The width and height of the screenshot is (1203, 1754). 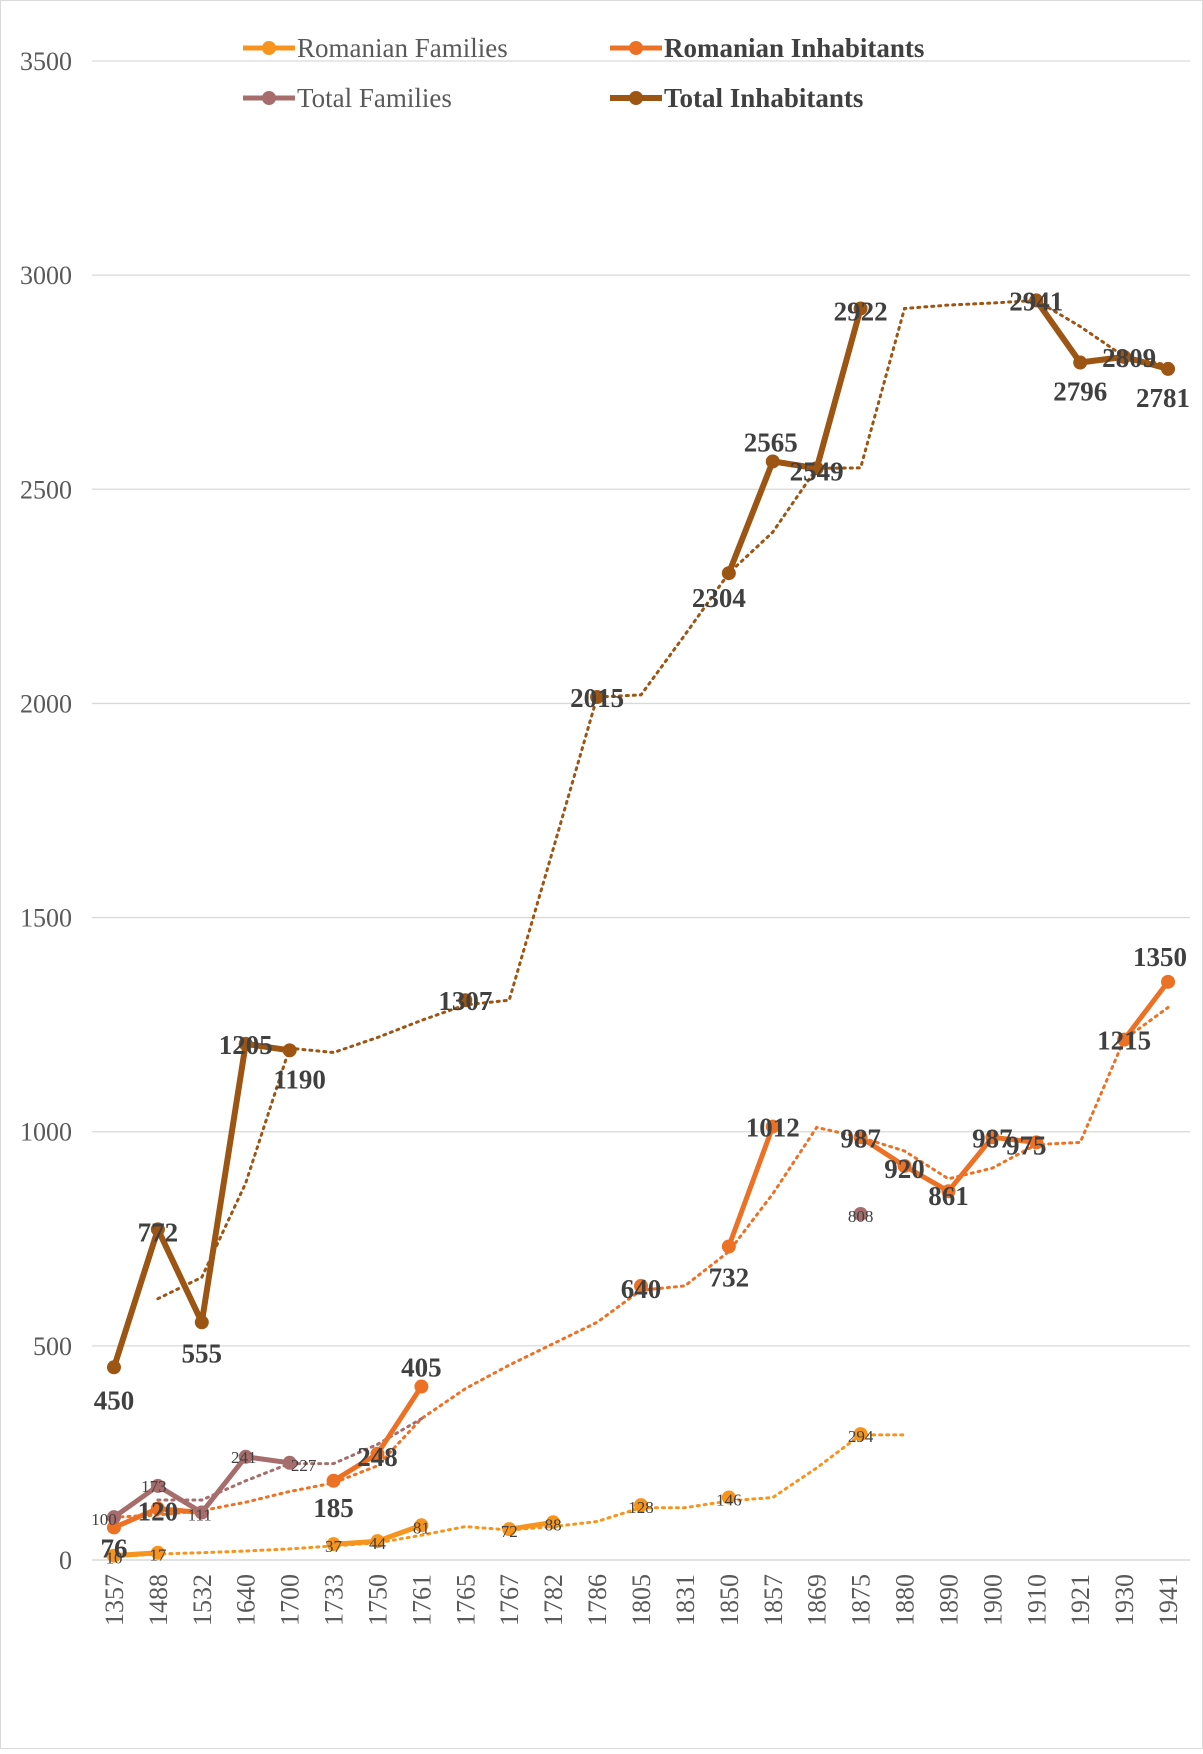 I want to click on romanian-inhabitants-data-label: 1012, so click(x=773, y=1128).